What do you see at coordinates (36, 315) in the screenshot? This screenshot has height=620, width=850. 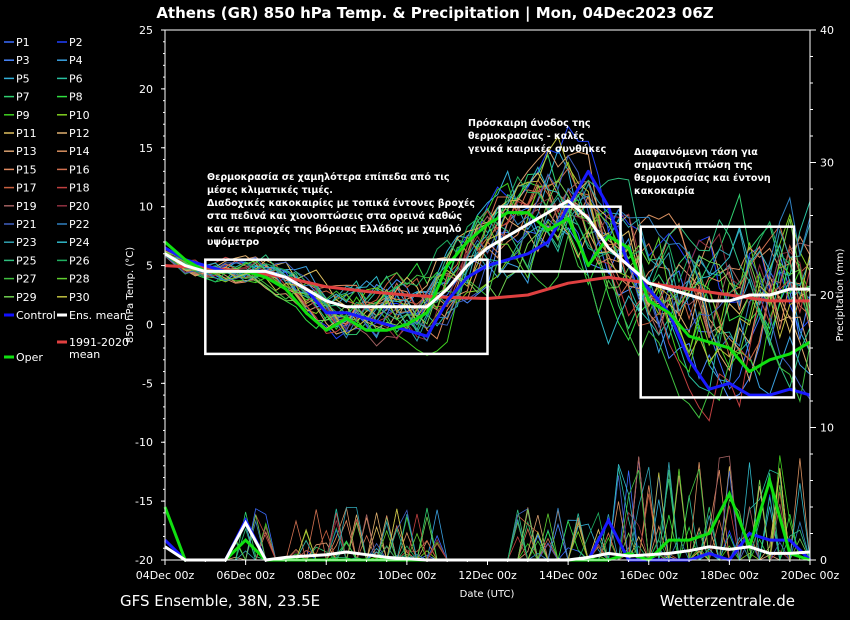 I see `legend-label: Control` at bounding box center [36, 315].